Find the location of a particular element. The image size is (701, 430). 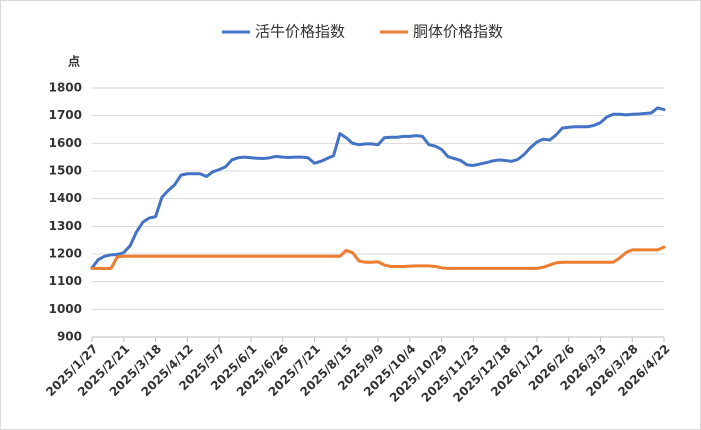

y-tick-label: 1300 is located at coordinates (65, 226).